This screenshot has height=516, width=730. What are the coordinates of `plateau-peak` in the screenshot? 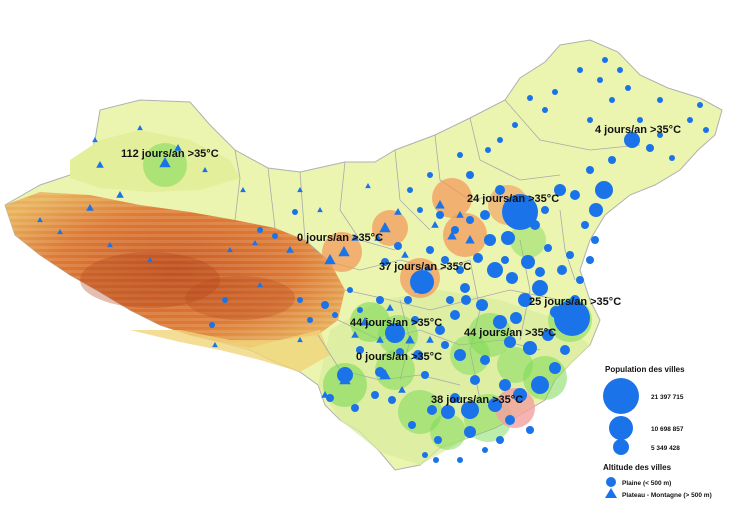 It's located at (240, 298).